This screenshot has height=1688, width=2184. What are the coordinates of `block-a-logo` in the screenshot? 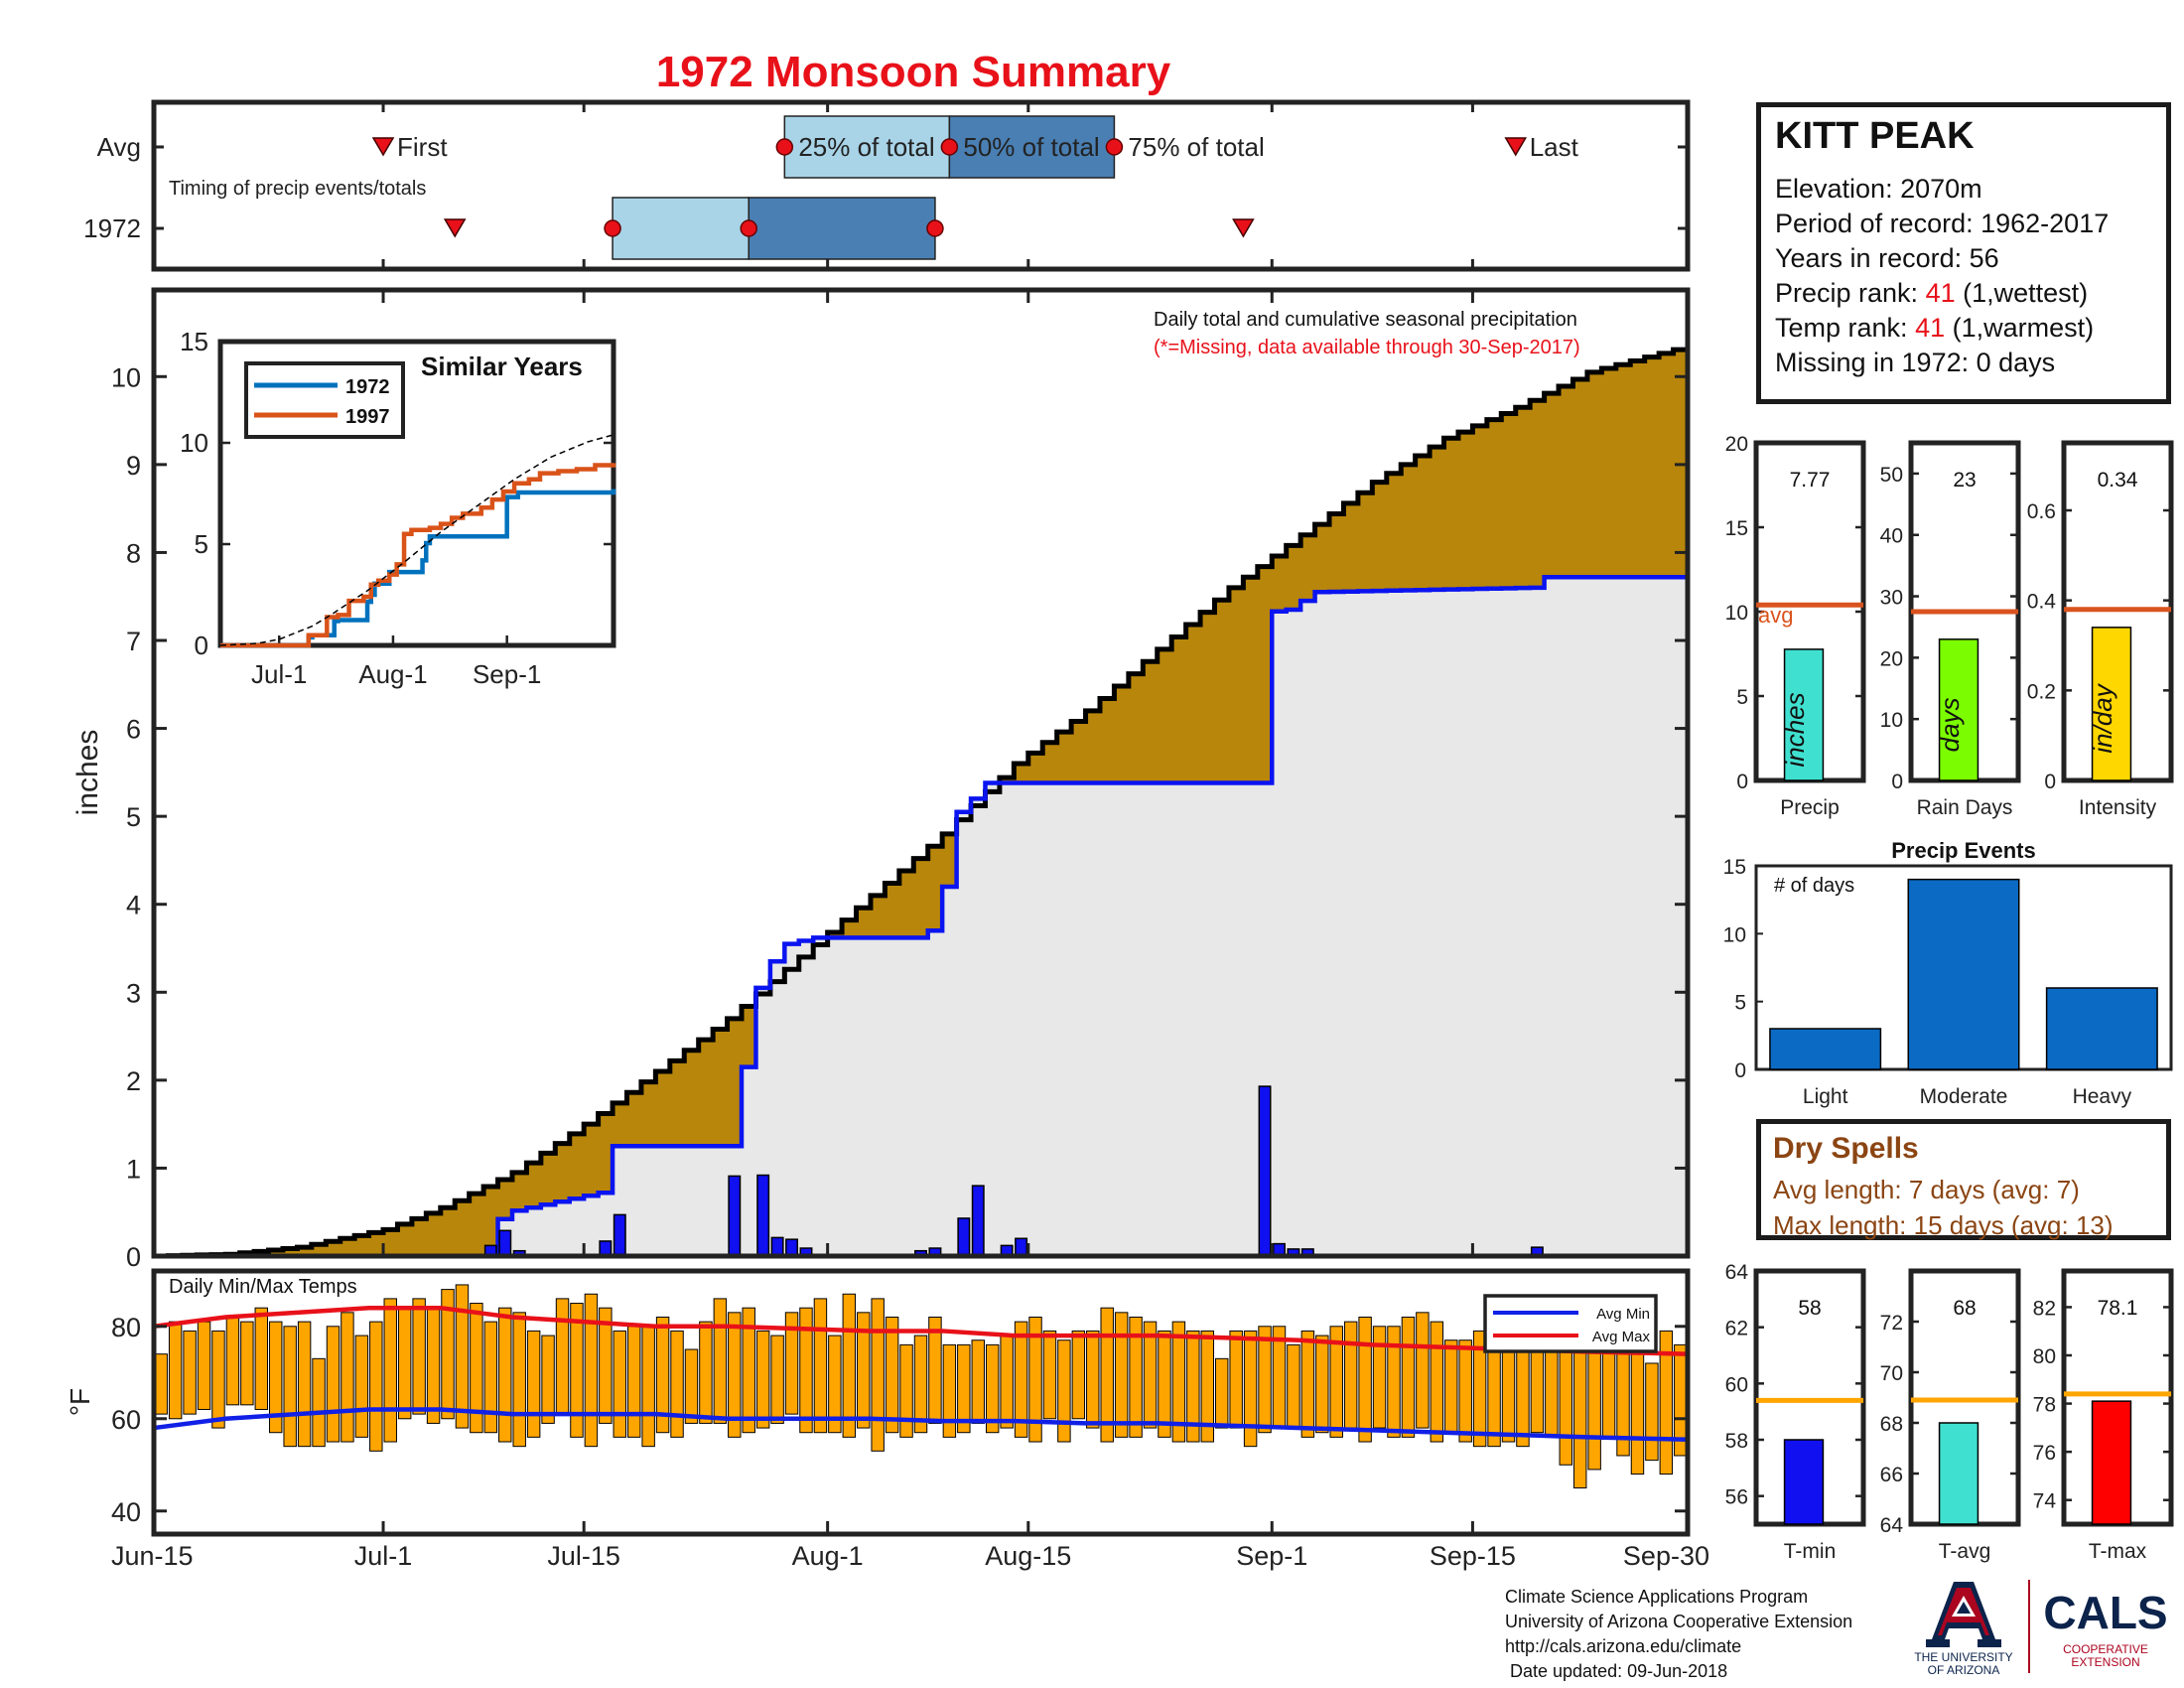 It's located at (1963, 1614).